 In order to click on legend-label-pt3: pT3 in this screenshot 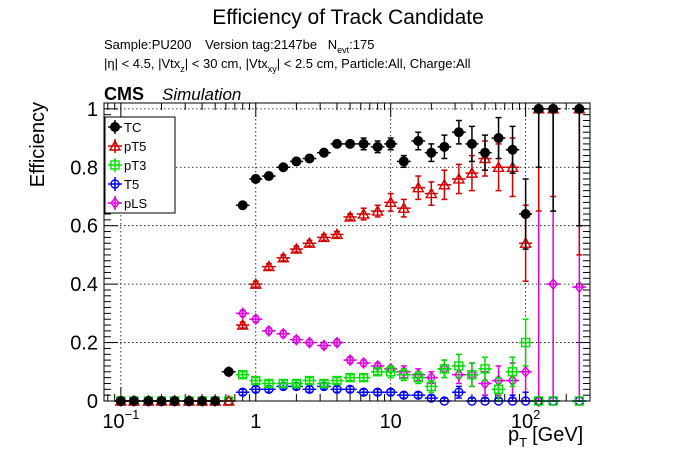, I will do `click(135, 165)`.